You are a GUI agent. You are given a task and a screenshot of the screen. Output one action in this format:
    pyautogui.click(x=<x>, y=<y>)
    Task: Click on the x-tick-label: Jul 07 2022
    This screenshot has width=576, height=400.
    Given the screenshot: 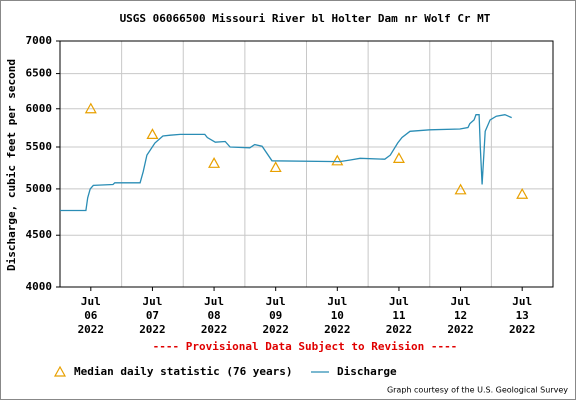 What is the action you would take?
    pyautogui.click(x=152, y=315)
    